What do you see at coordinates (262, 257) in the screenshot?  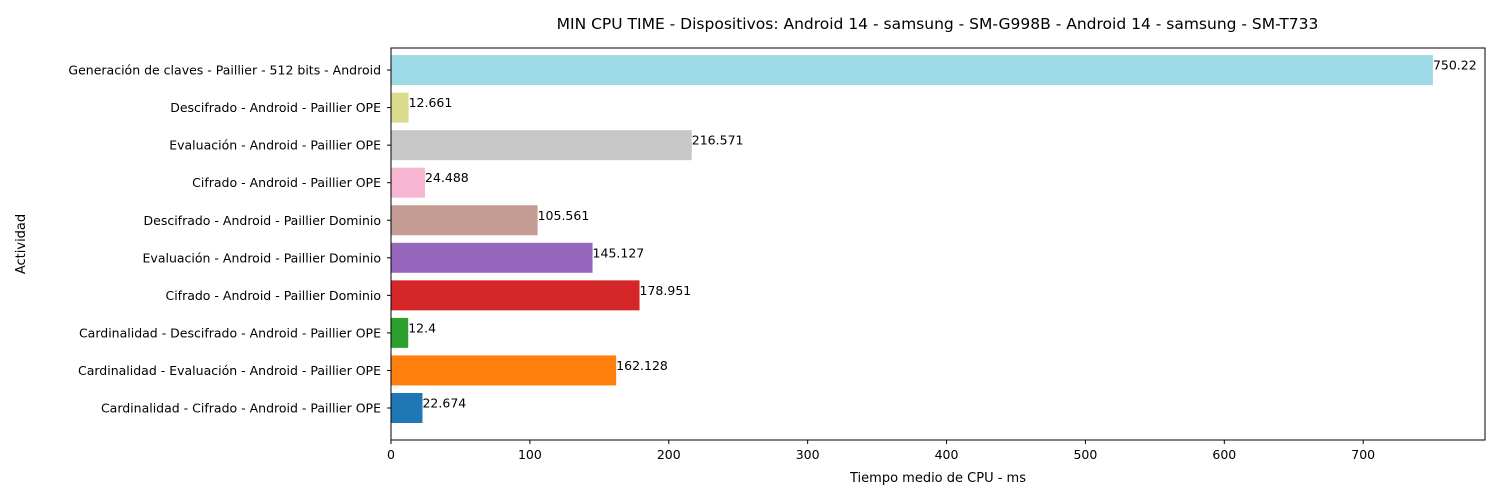 I see `y-tick-label: Evaluación - Android - Paillier Dominio` at bounding box center [262, 257].